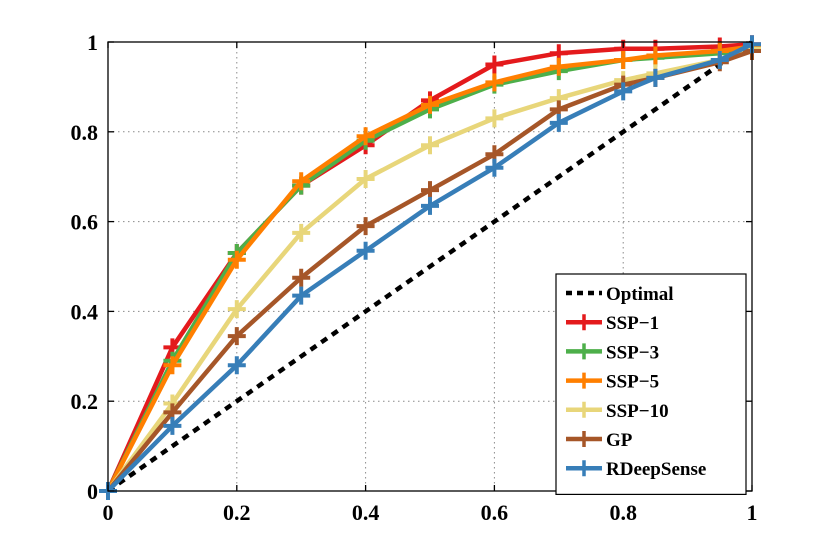  What do you see at coordinates (656, 469) in the screenshot?
I see `legend-label-rdeepsense: RDeepSense` at bounding box center [656, 469].